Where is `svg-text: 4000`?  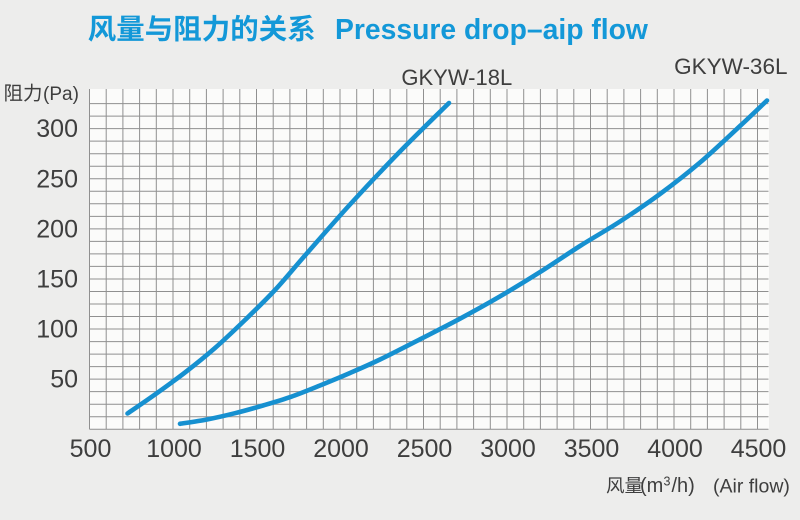 svg-text: 4000 is located at coordinates (675, 449).